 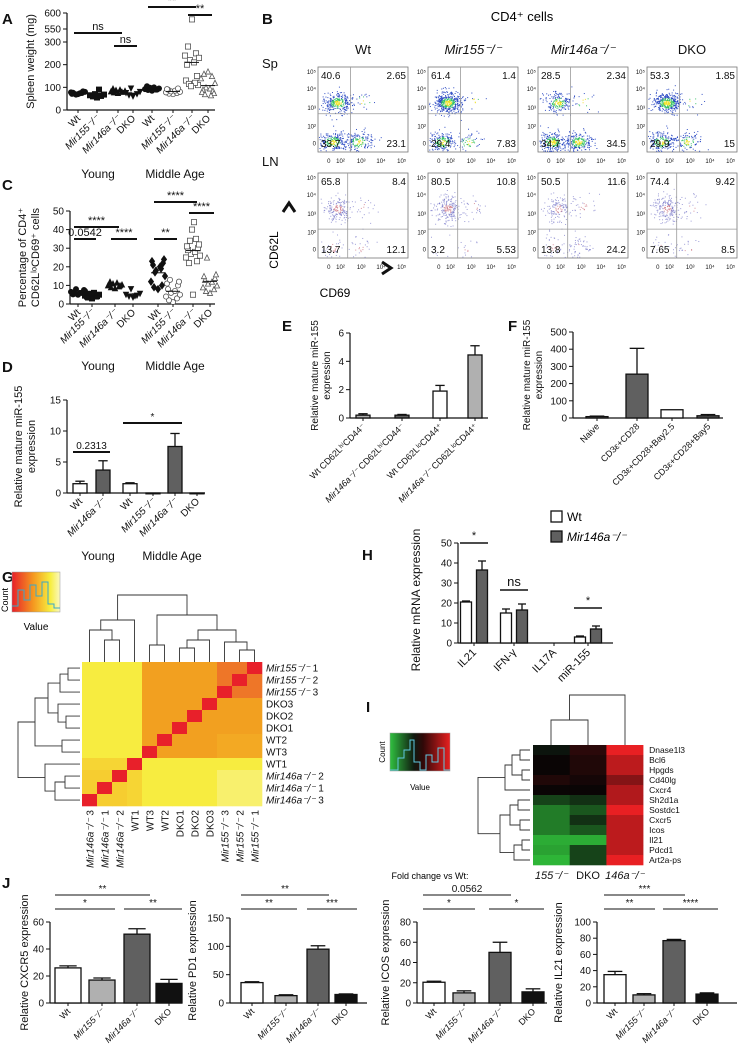 What do you see at coordinates (531, 234) in the screenshot?
I see `flow-y-tick-label: 10²` at bounding box center [531, 234].